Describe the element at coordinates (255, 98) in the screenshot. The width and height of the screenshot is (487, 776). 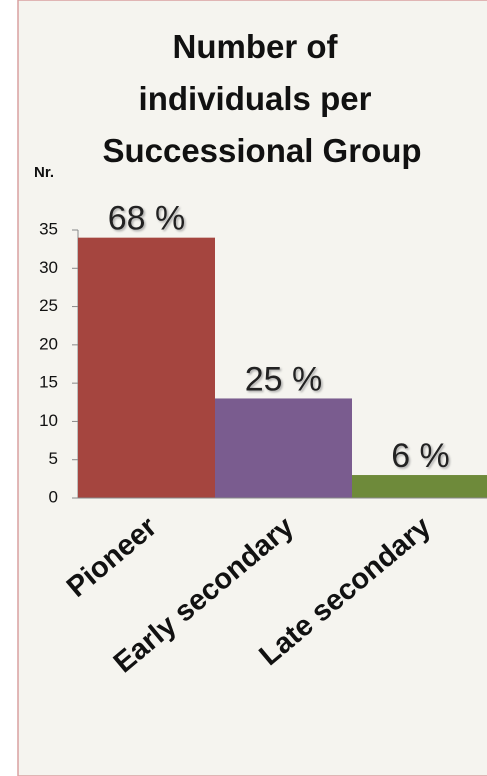
I see `chart-title: individuals per` at that location.